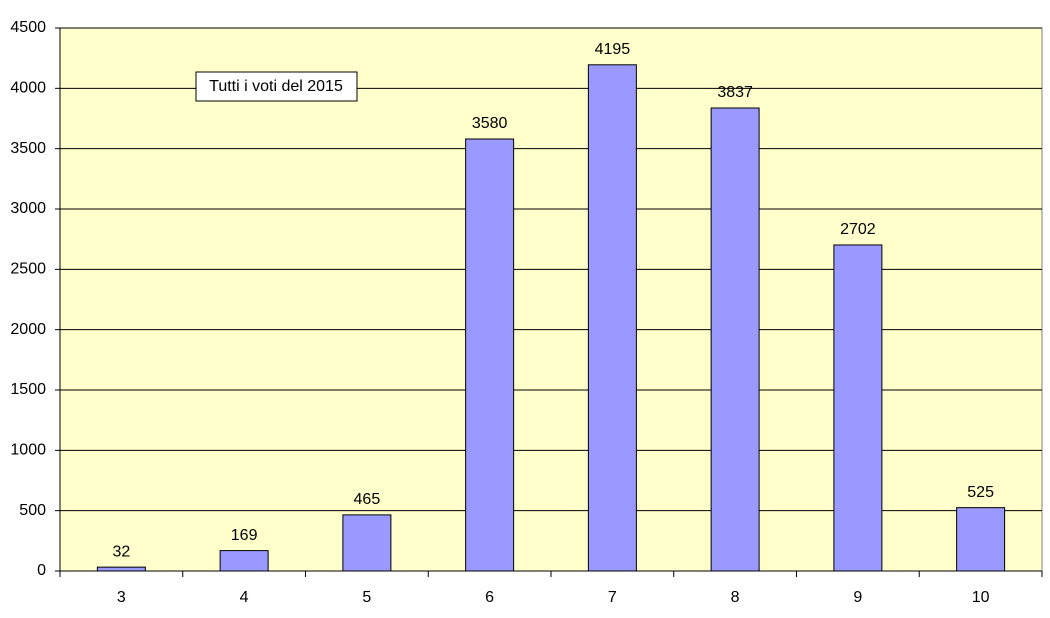 This screenshot has width=1050, height=618. Describe the element at coordinates (121, 597) in the screenshot. I see `x-tick-label: 3` at that location.